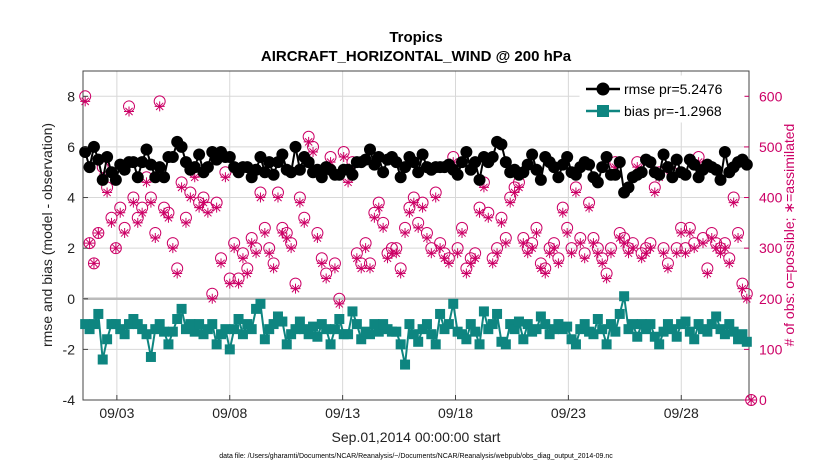 The height and width of the screenshot is (470, 830). What do you see at coordinates (662, 99) in the screenshot?
I see `legend: rmse pr=5.2476 bias pr=-1.2968` at bounding box center [662, 99].